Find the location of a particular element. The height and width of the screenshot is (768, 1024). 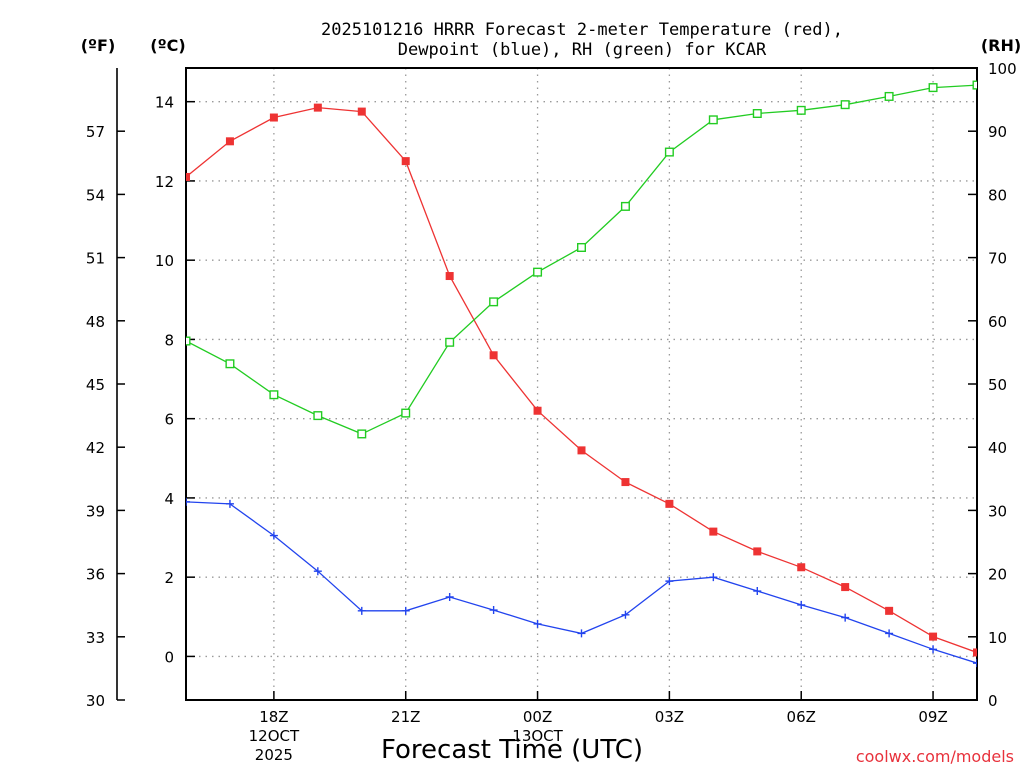

x-tick-label: 00Z is located at coordinates (537, 717).